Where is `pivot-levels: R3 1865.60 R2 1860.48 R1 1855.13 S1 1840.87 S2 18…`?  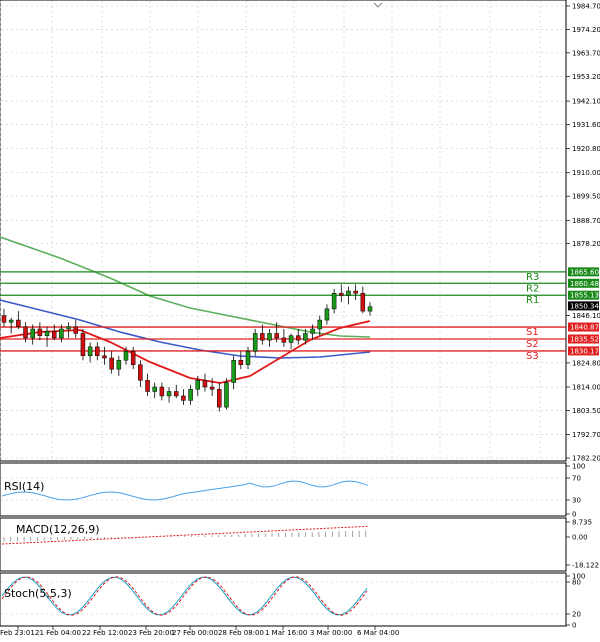 pivot-levels: R3 1865.60 R2 1860.48 R1 1855.13 S1 1840.87 S2 18… is located at coordinates (299, 314).